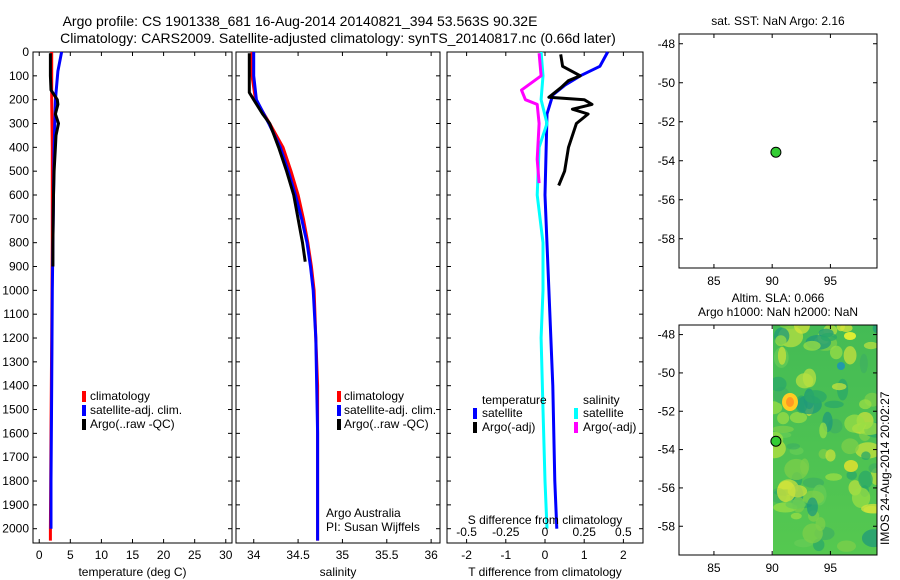 The width and height of the screenshot is (900, 580). I want to click on s-tick-label: 0, so click(545, 532).